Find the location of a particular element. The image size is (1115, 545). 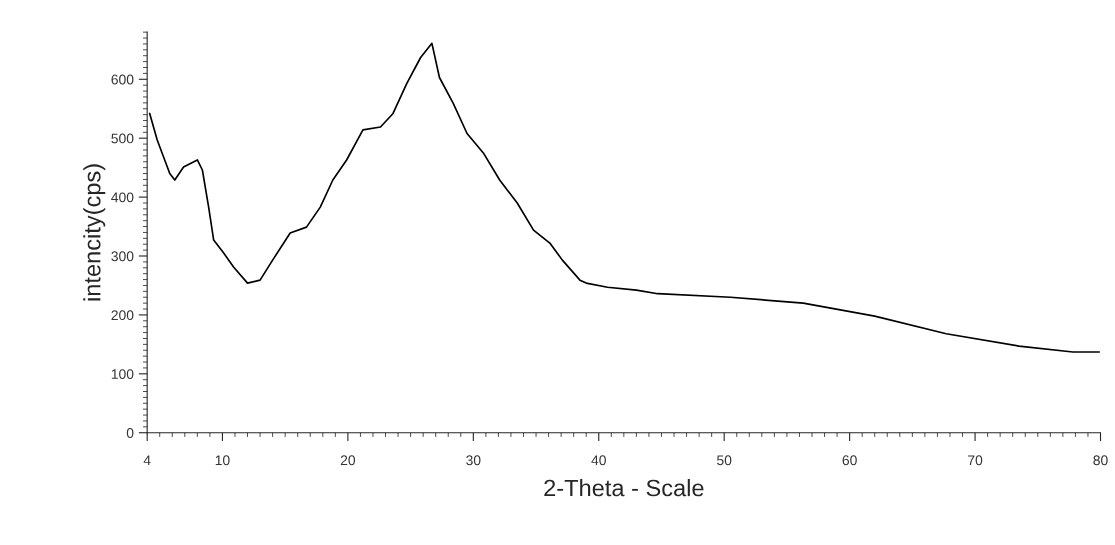

y-tick-label: 200 is located at coordinates (122, 315).